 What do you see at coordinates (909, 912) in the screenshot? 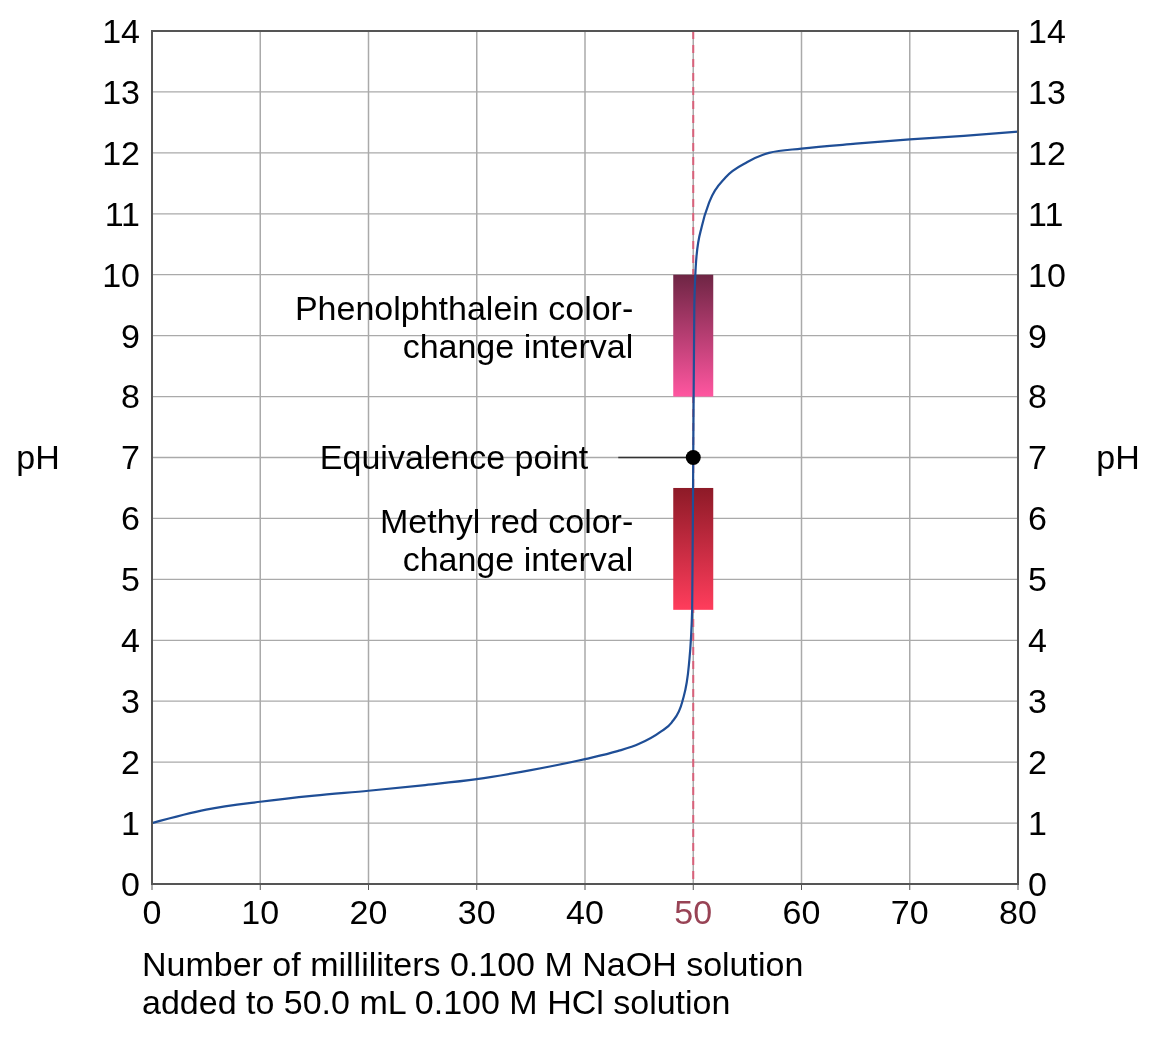
I see `x-tick-label: 70` at bounding box center [909, 912].